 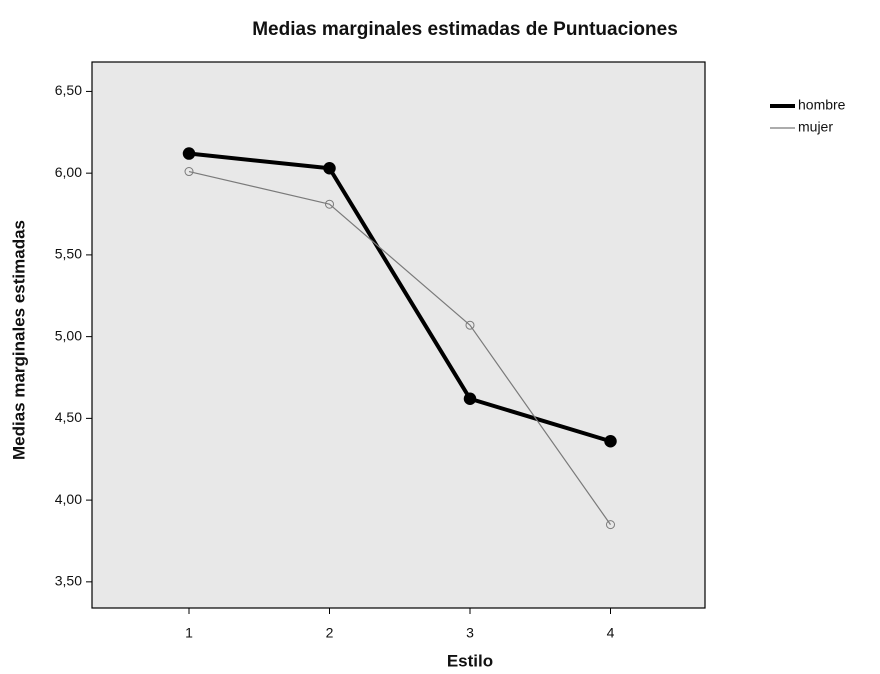 What do you see at coordinates (68, 335) in the screenshot?
I see `y-tick-label: 5,00` at bounding box center [68, 335].